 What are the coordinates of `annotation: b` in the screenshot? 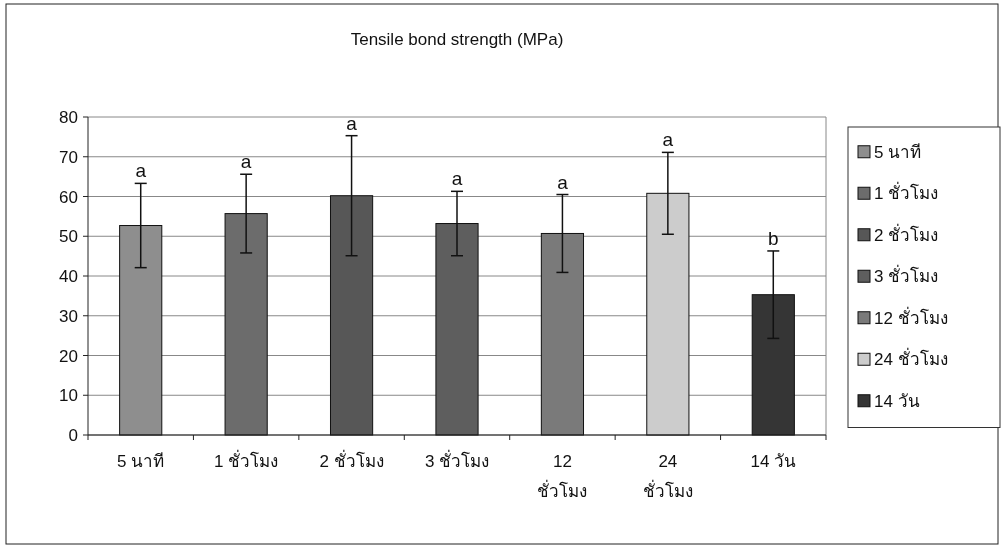 It's located at (773, 238).